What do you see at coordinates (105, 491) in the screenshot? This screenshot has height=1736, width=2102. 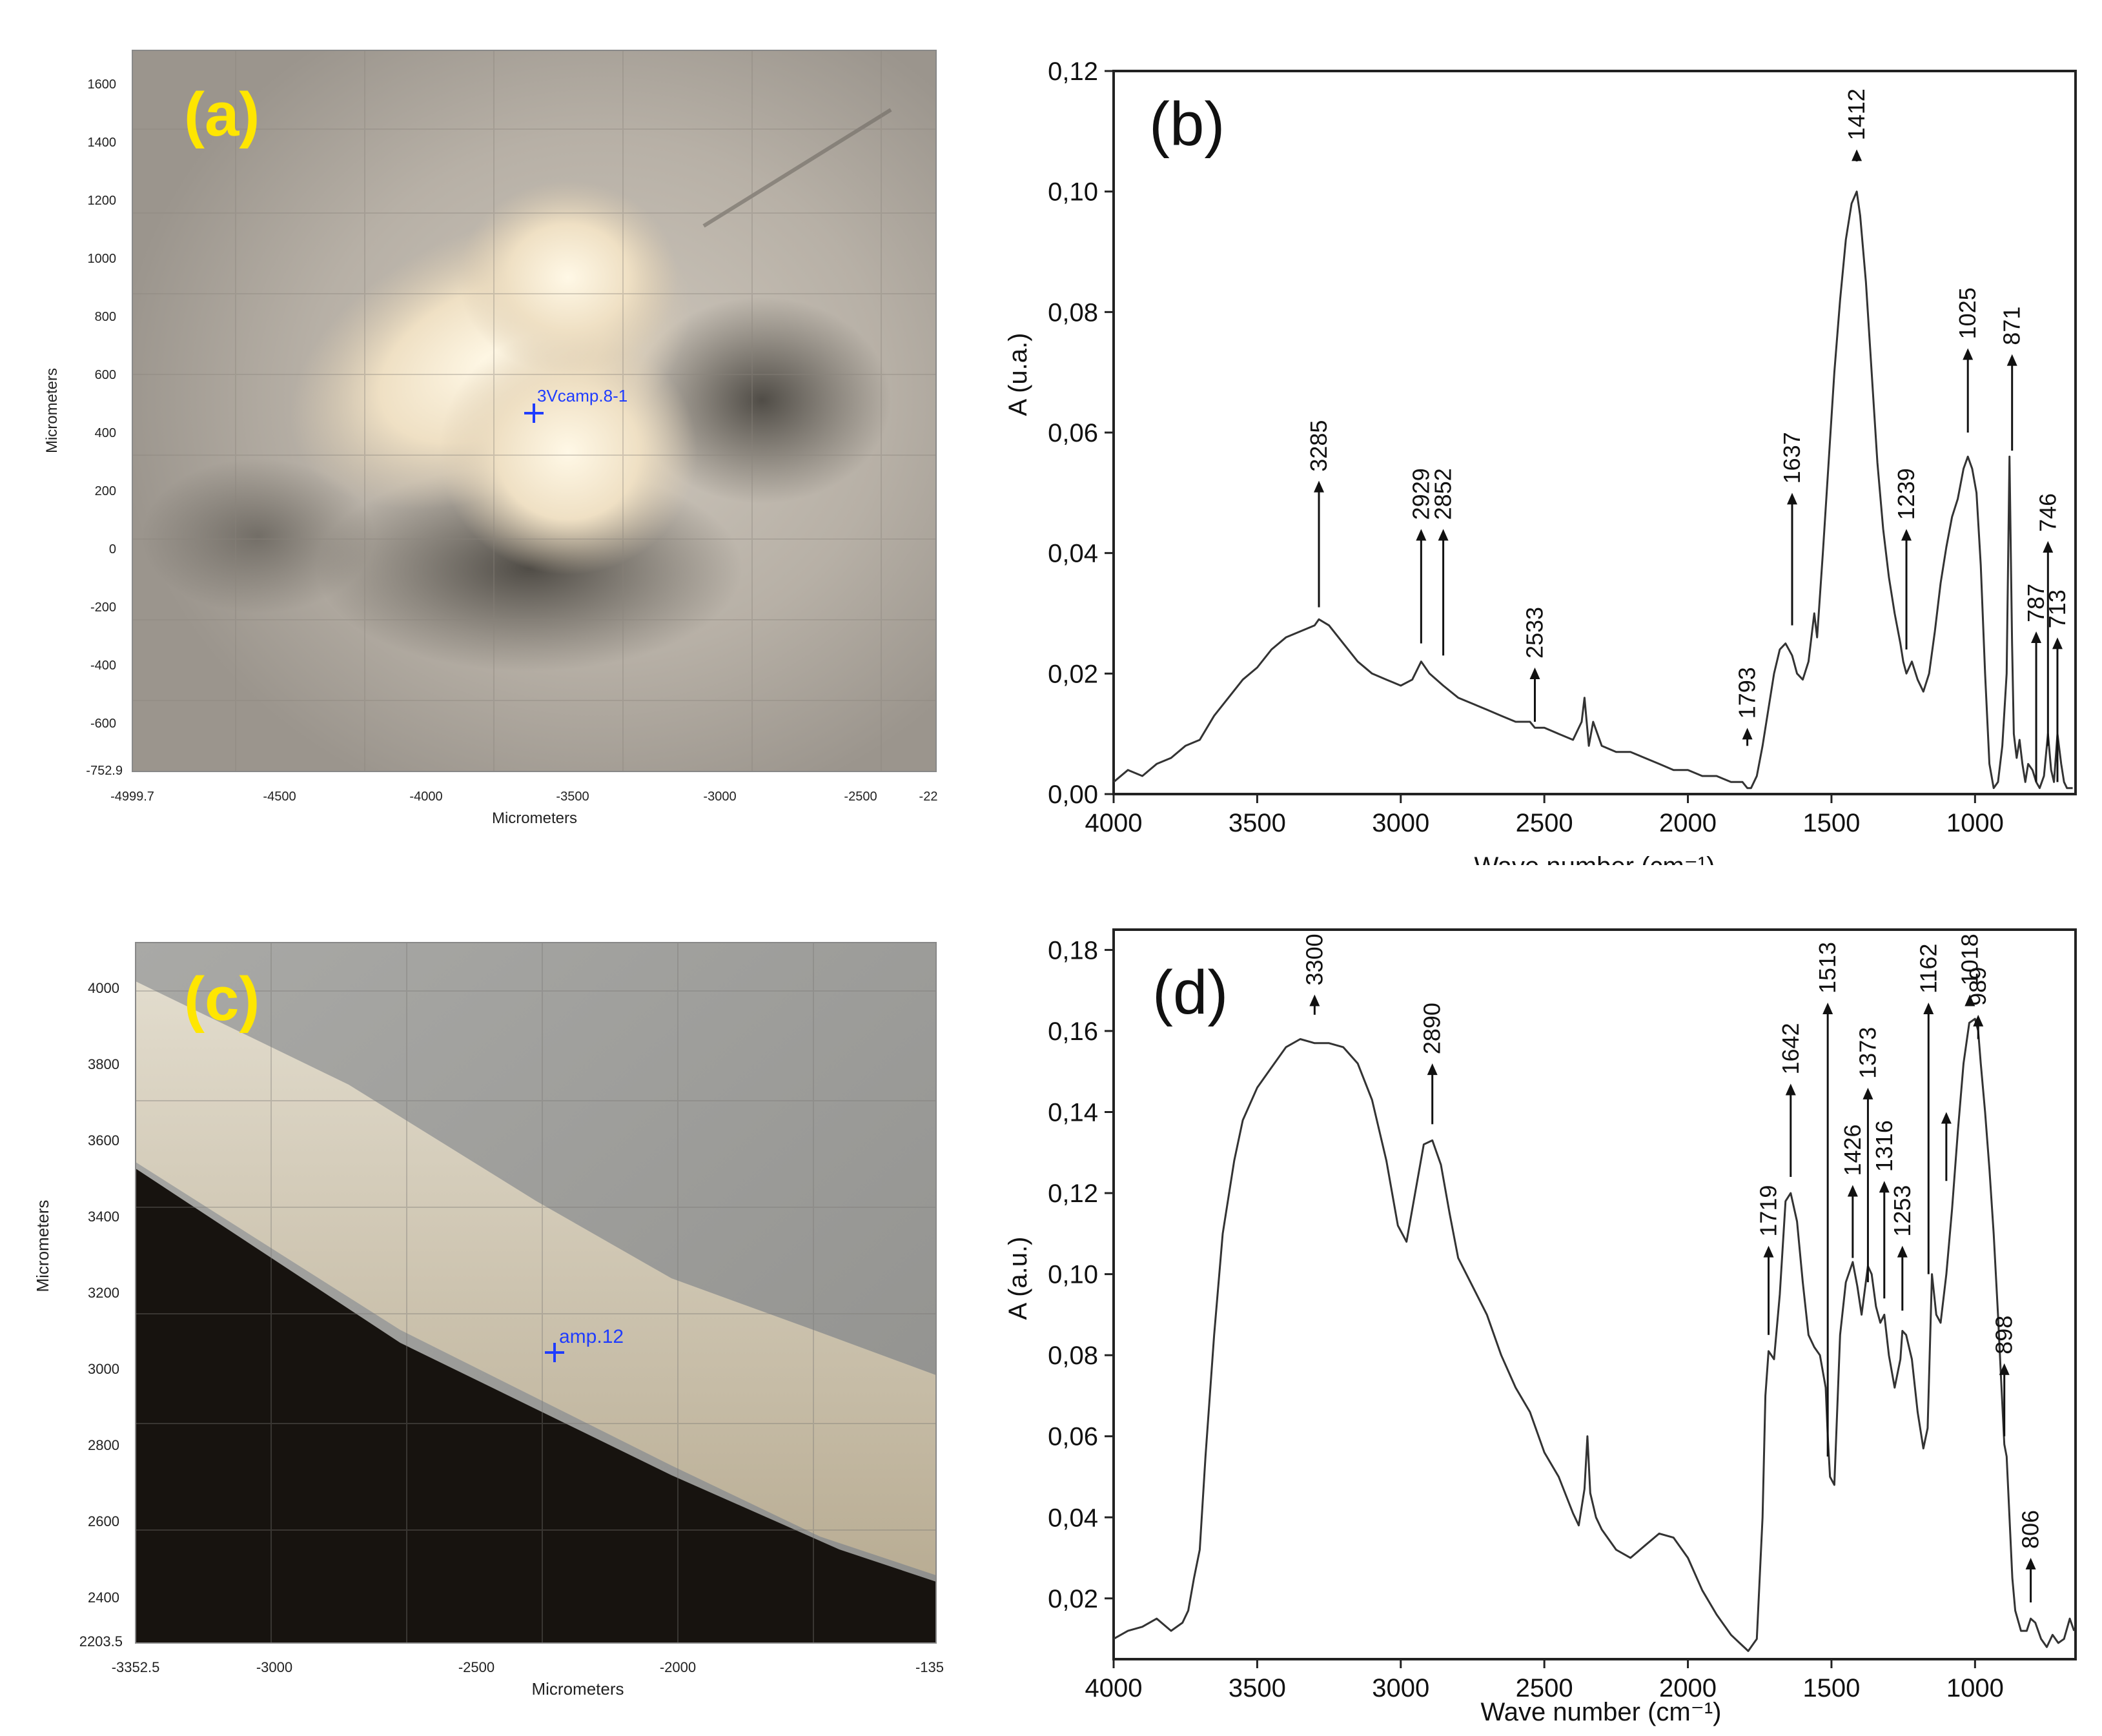 I see `svg-text: 200` at bounding box center [105, 491].